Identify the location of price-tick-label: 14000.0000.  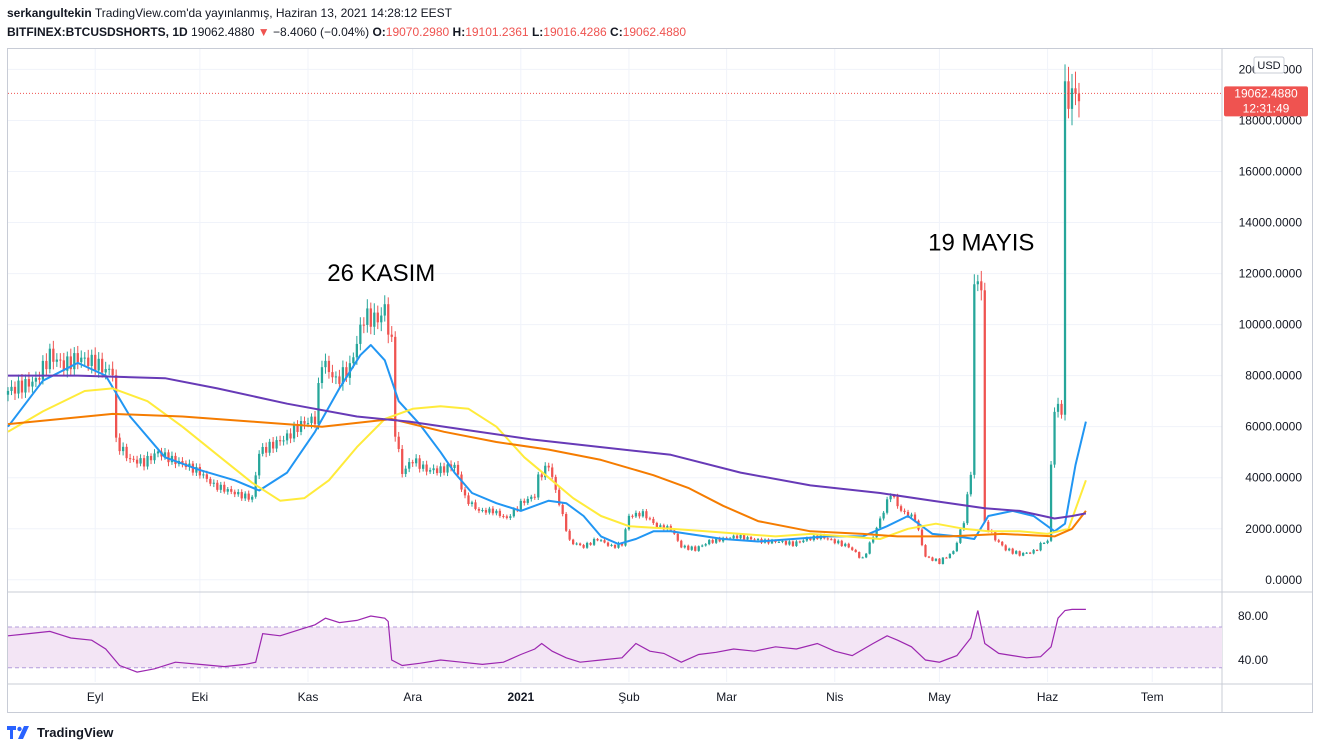
(1271, 223).